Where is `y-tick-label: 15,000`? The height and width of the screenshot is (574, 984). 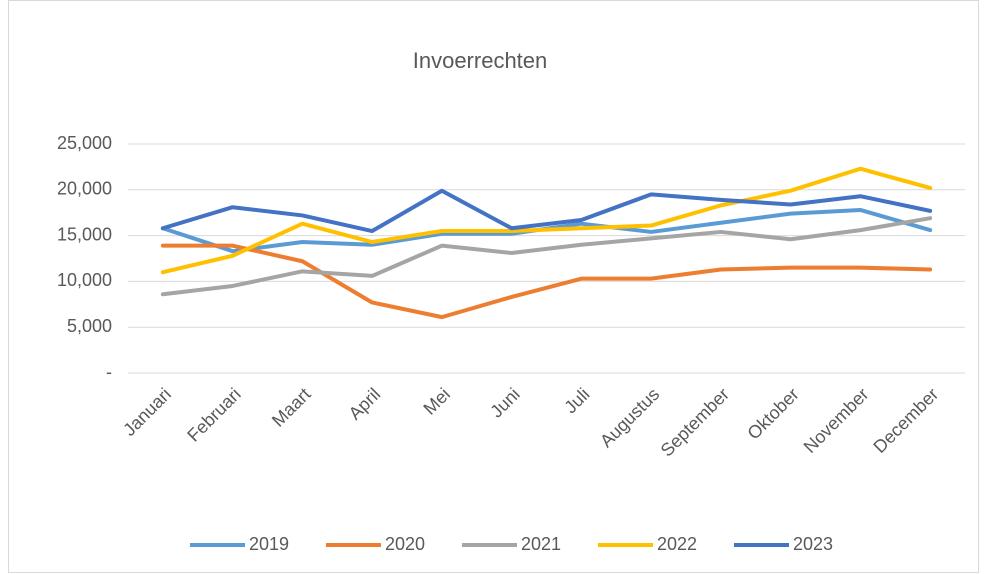 y-tick-label: 15,000 is located at coordinates (84, 234).